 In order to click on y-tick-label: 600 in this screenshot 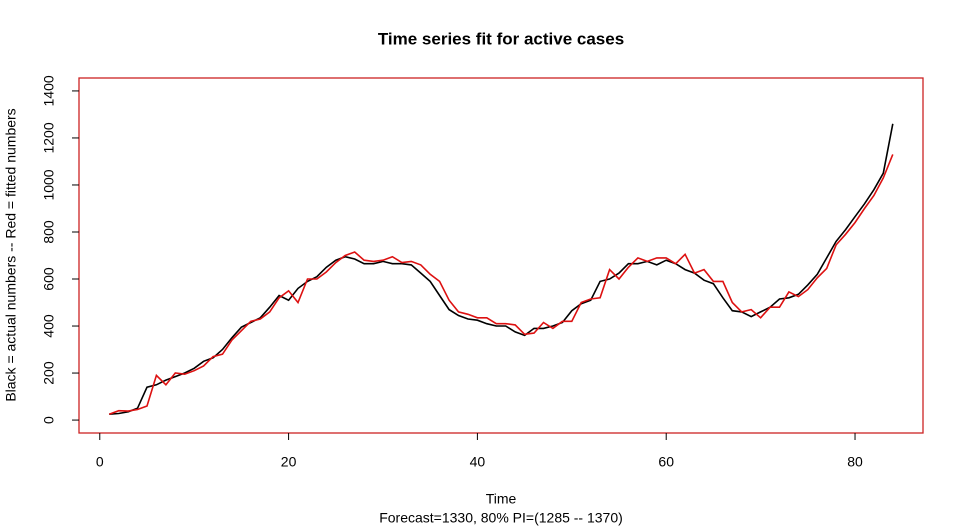, I will do `click(49, 279)`.